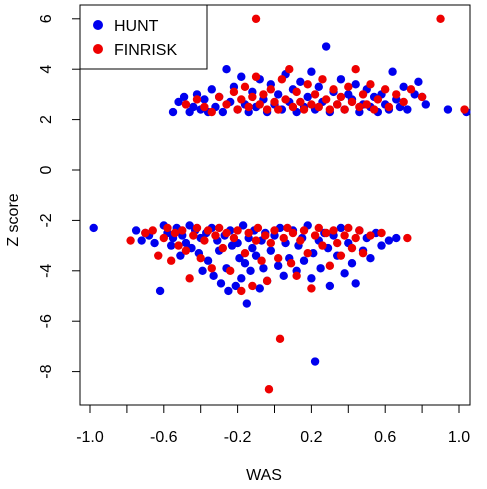  I want to click on x-axis-label: WAS, so click(264, 475).